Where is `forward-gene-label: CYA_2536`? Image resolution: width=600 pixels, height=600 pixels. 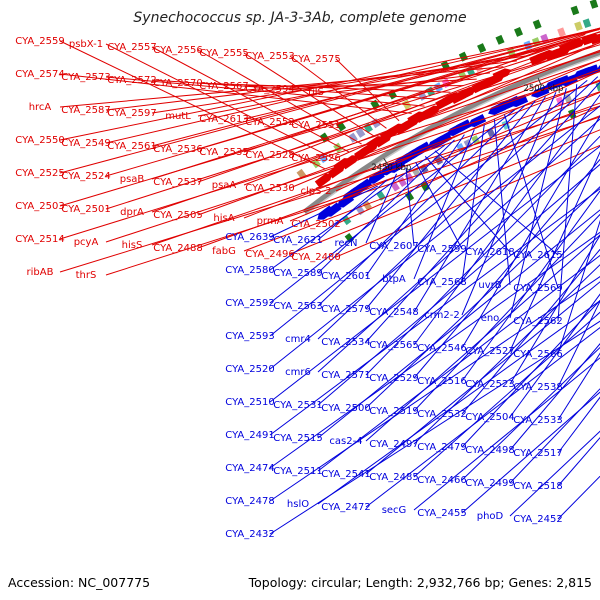 forward-gene-label: CYA_2536 is located at coordinates (177, 149).